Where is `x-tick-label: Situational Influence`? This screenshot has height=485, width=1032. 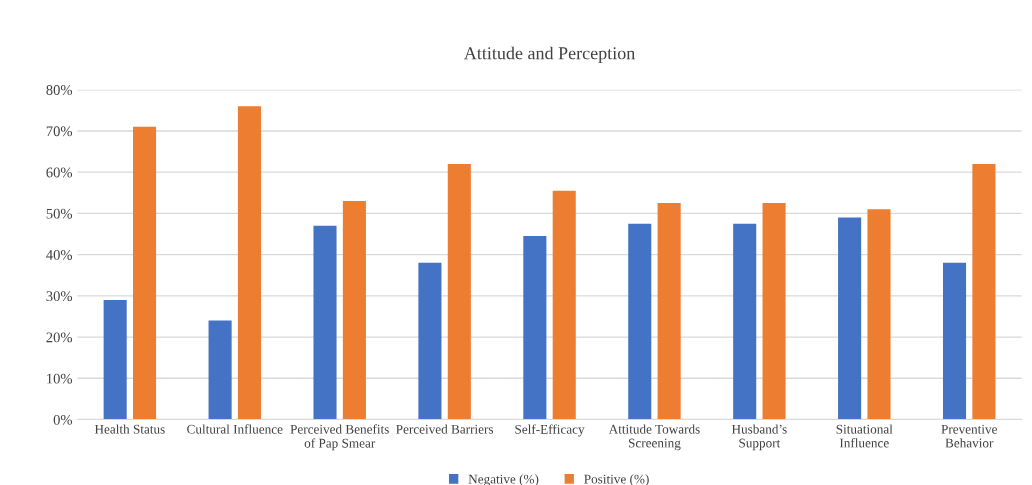
x-tick-label: Situational Influence is located at coordinates (864, 436).